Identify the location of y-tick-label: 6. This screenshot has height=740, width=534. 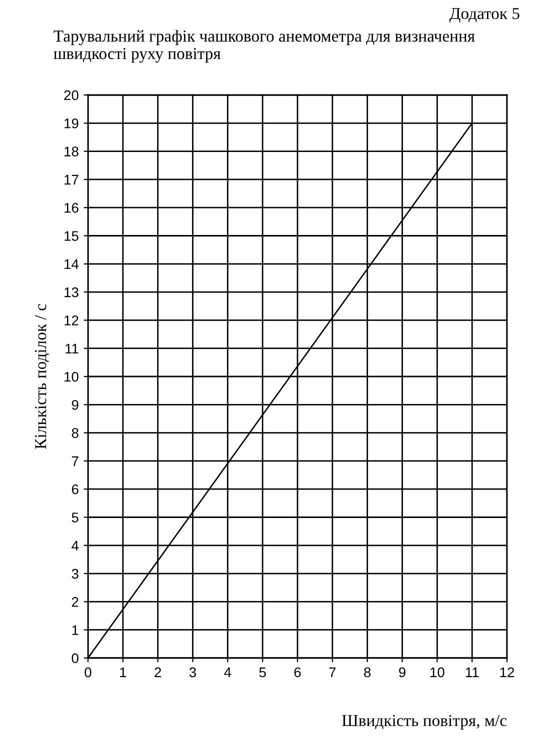
(75, 489).